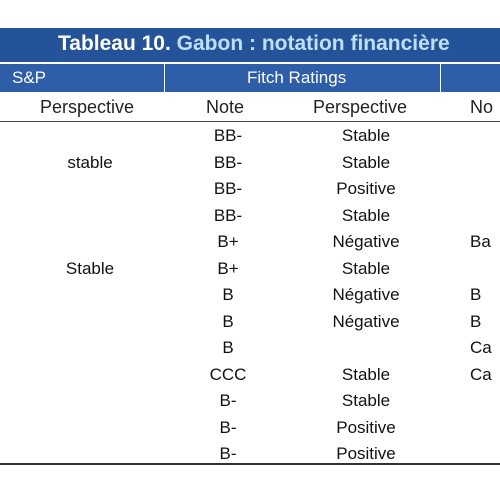 The height and width of the screenshot is (500, 500). What do you see at coordinates (29, 77) in the screenshot?
I see `header-sp: S&P` at bounding box center [29, 77].